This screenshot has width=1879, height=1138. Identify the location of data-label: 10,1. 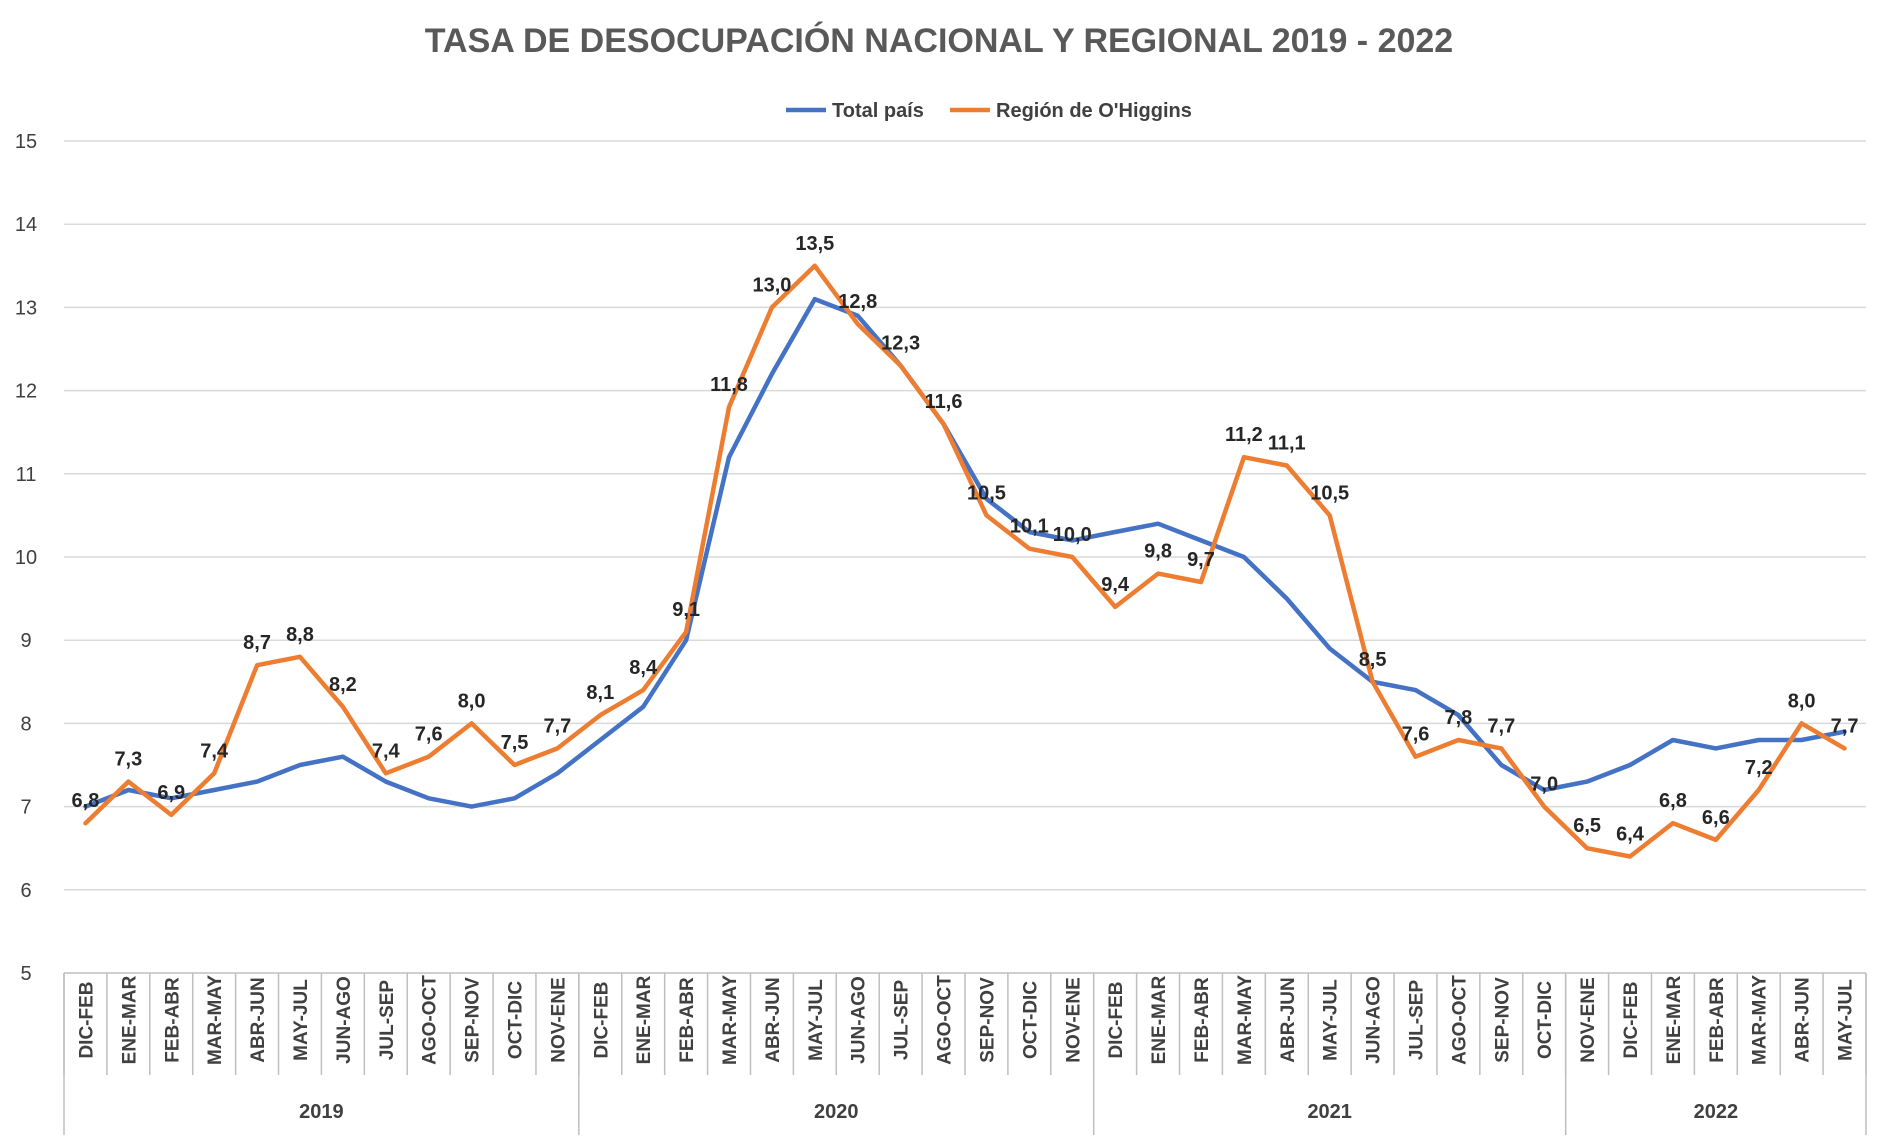
(1029, 527).